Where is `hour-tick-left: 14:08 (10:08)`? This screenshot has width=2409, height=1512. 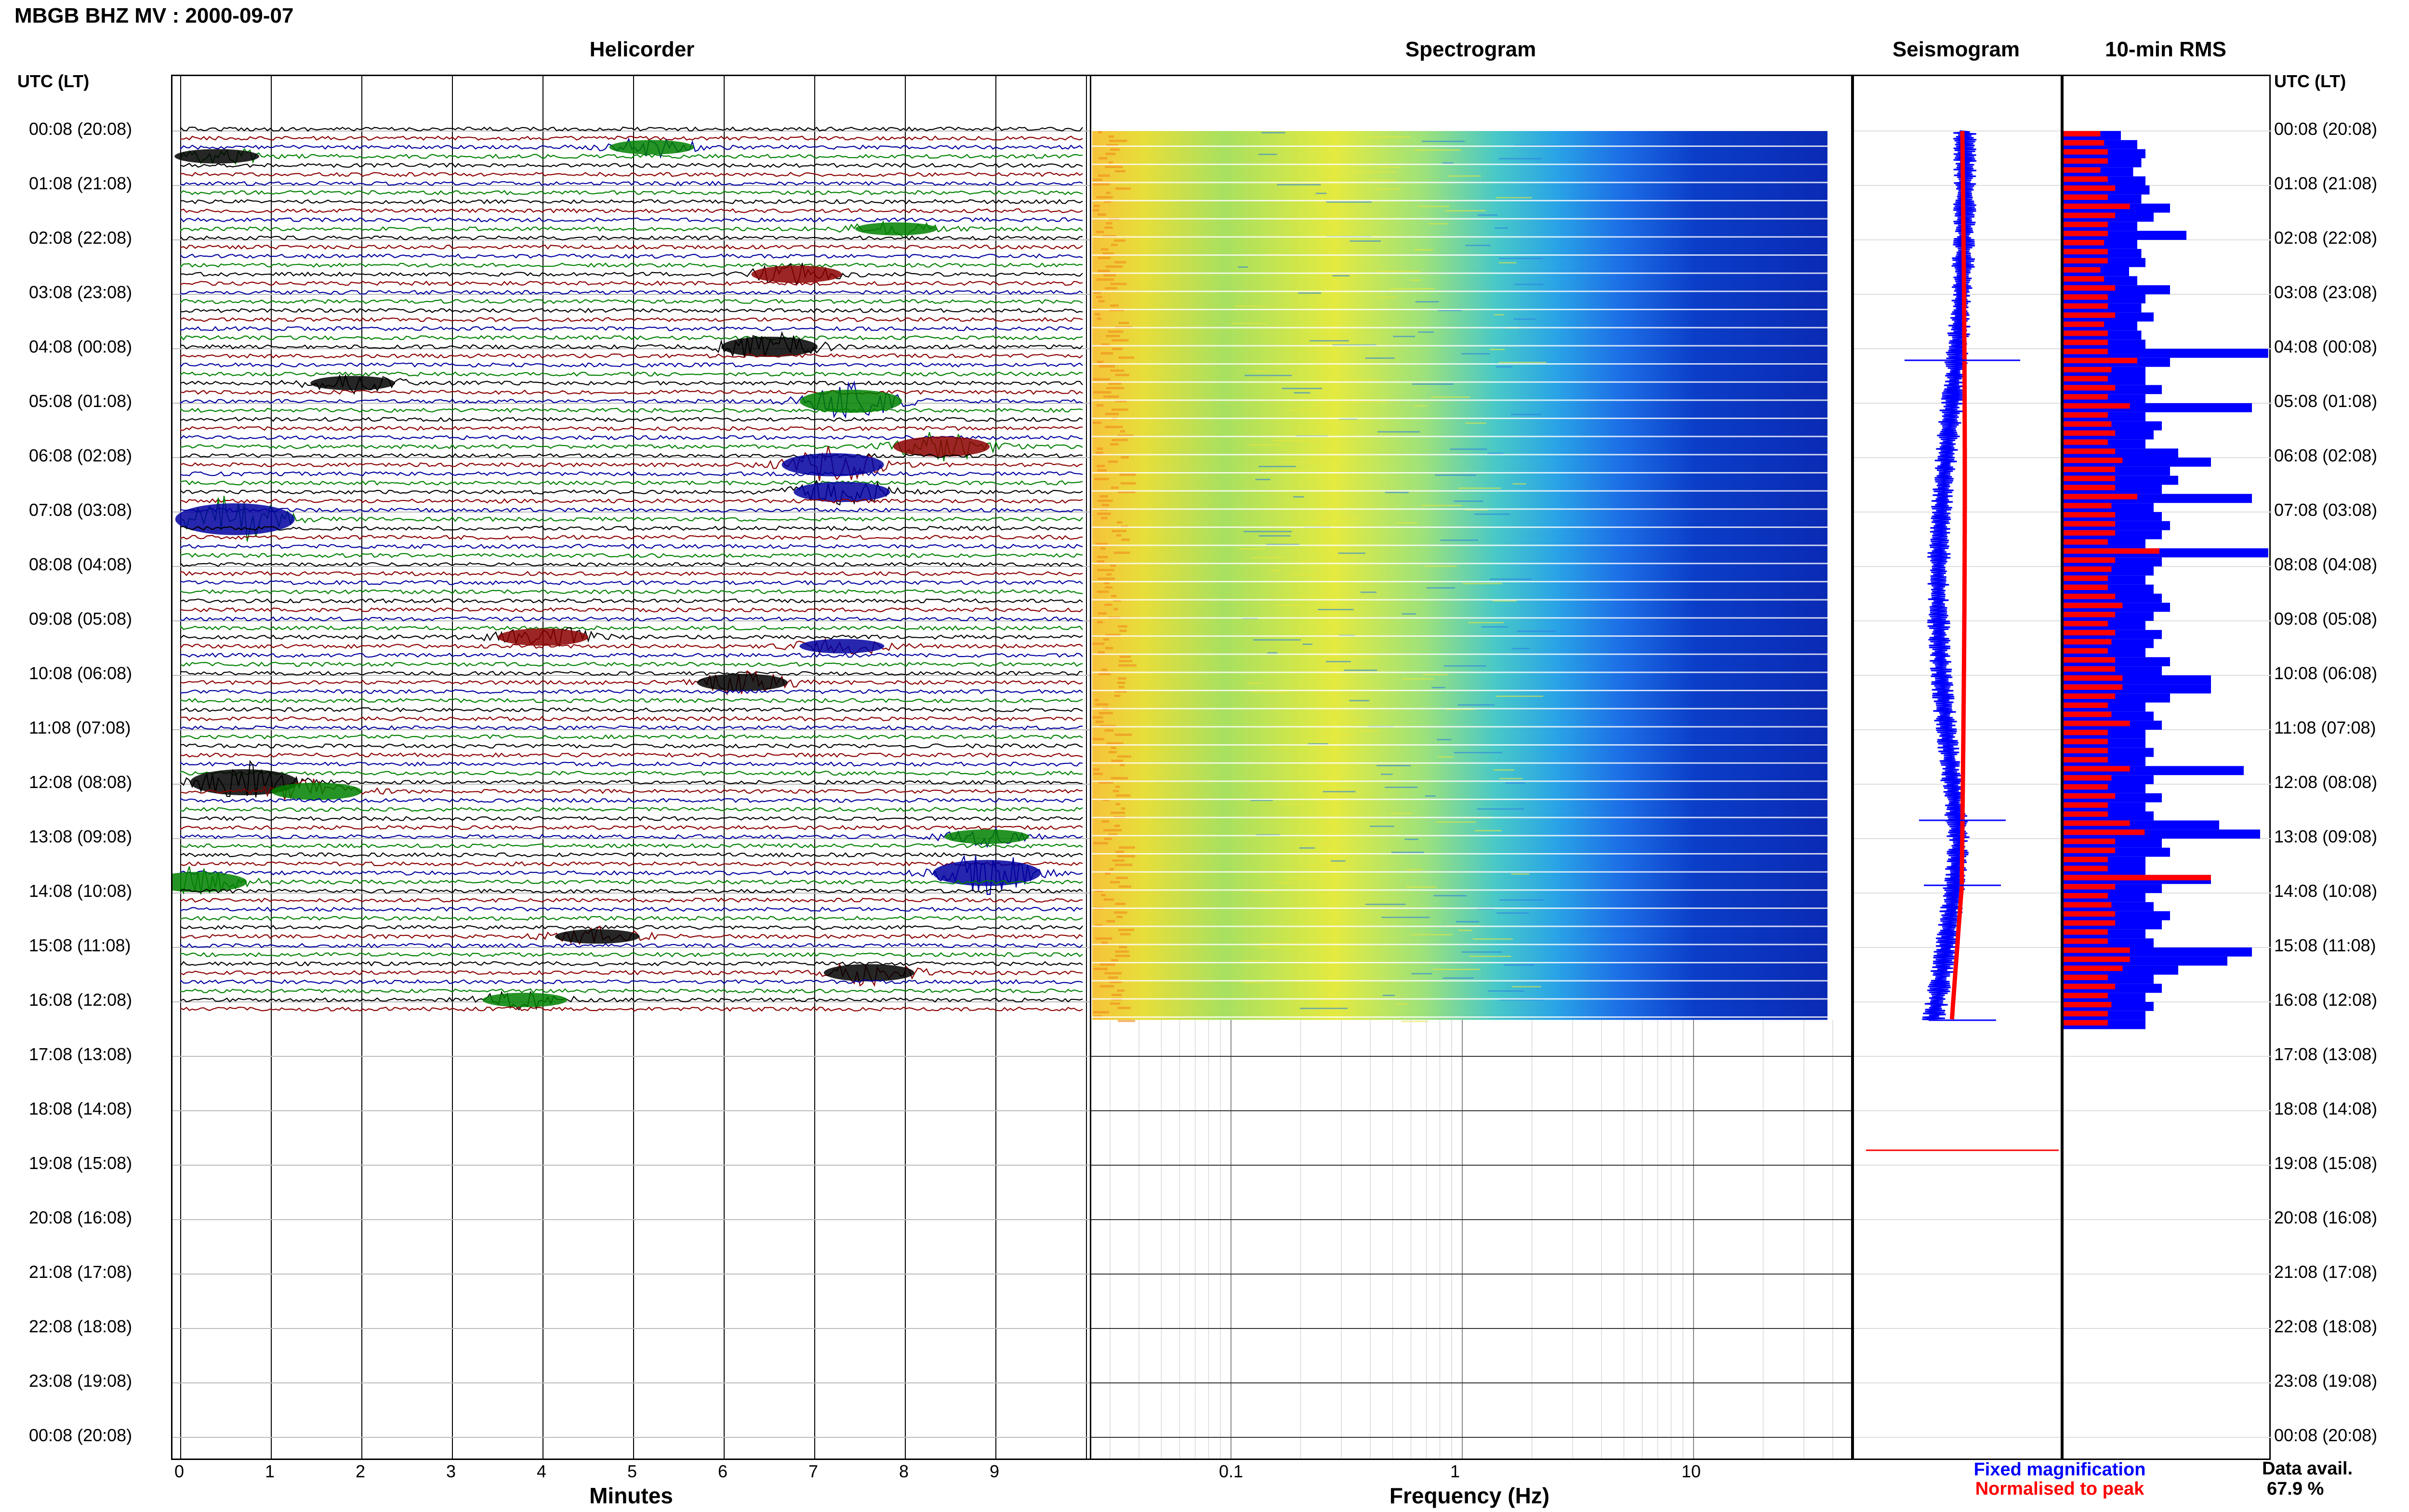
hour-tick-left: 14:08 (10:08) is located at coordinates (80, 891).